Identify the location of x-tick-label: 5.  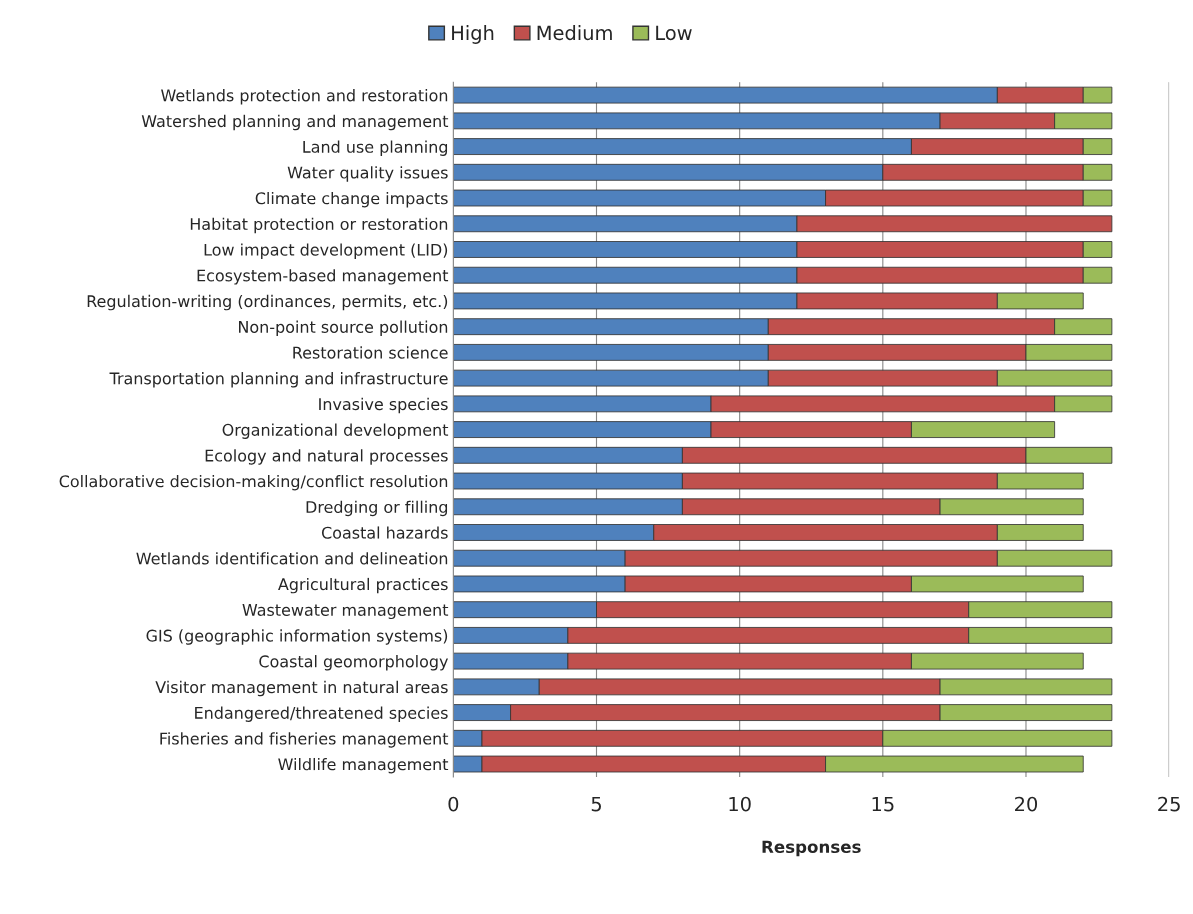
(596, 804).